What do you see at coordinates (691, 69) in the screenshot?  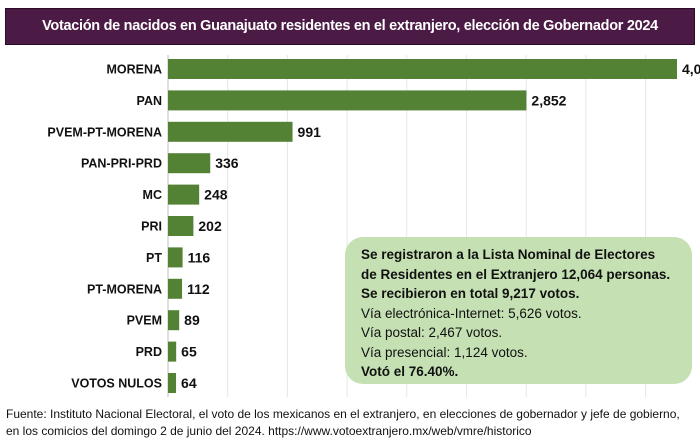 I see `value-label: 4,050` at bounding box center [691, 69].